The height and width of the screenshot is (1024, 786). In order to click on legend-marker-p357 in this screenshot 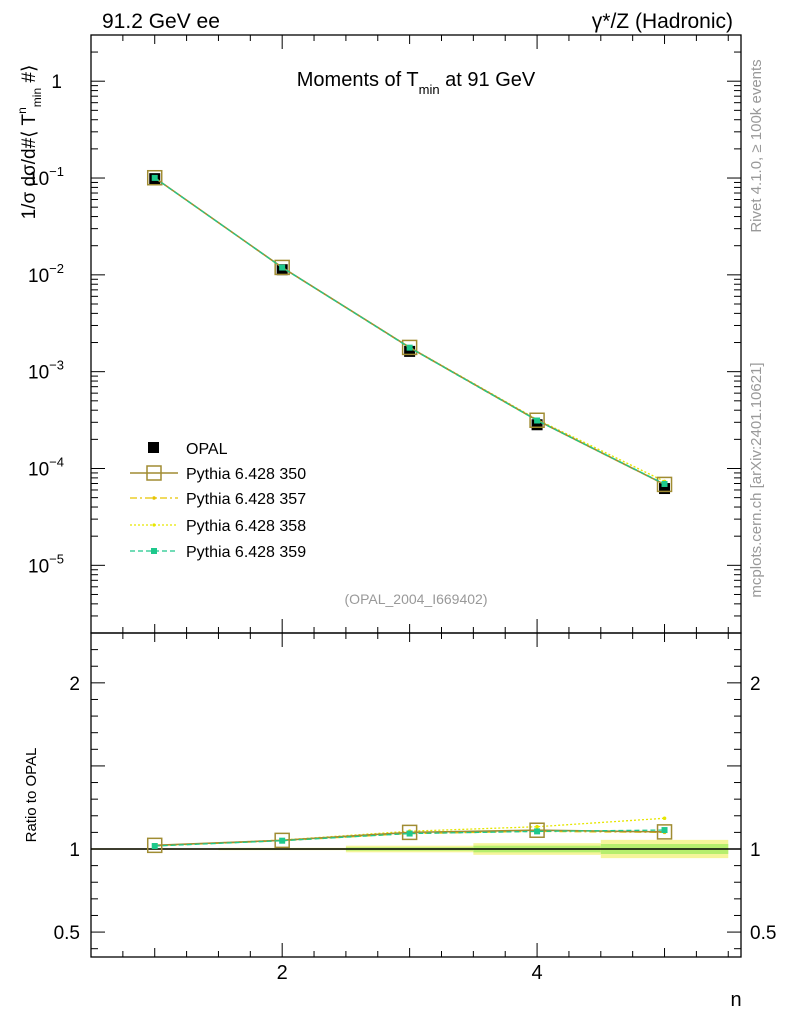, I will do `click(154, 498)`.